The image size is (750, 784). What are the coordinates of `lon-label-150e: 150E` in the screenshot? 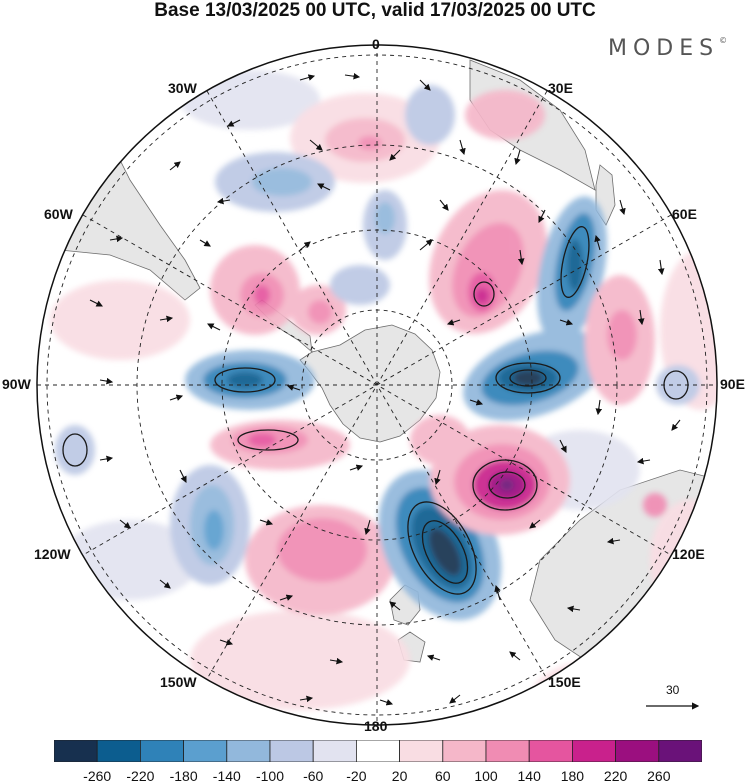 It's located at (564, 682).